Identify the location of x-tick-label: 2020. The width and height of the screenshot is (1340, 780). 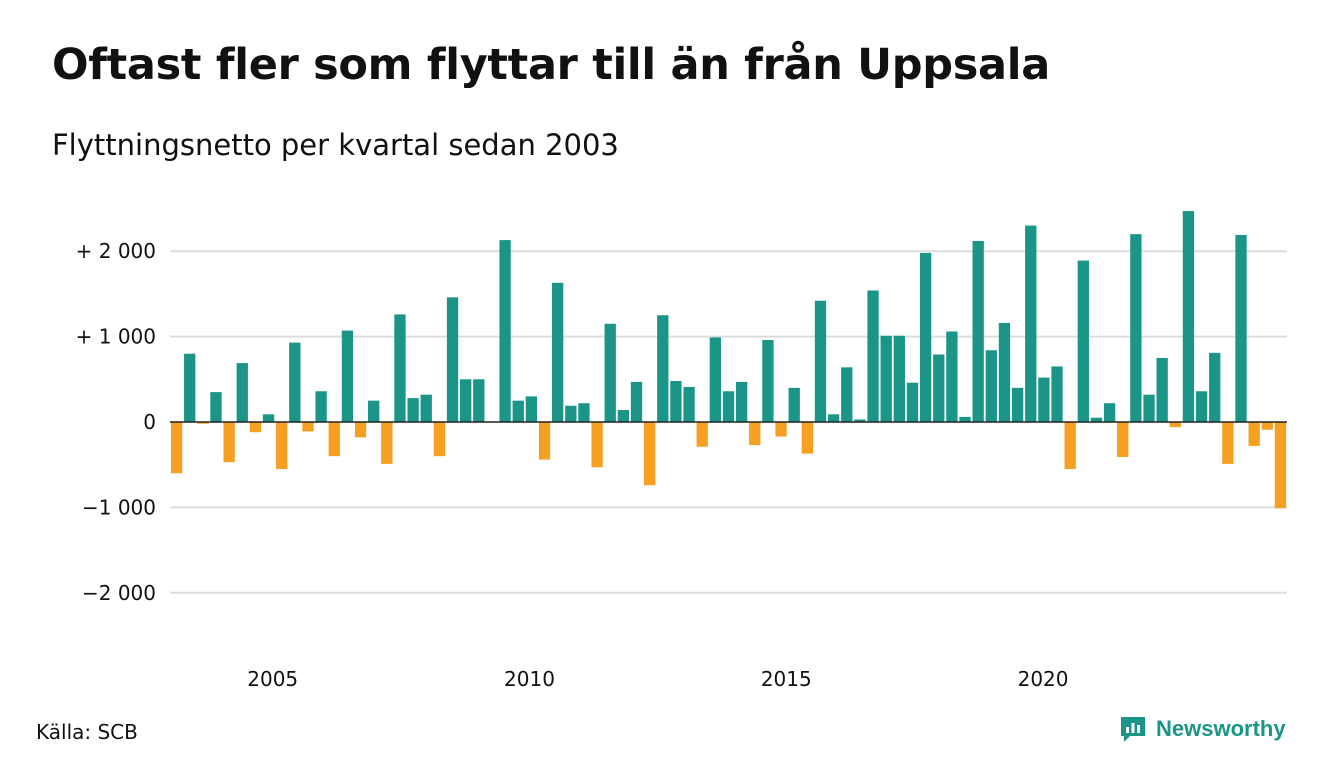
(1043, 679).